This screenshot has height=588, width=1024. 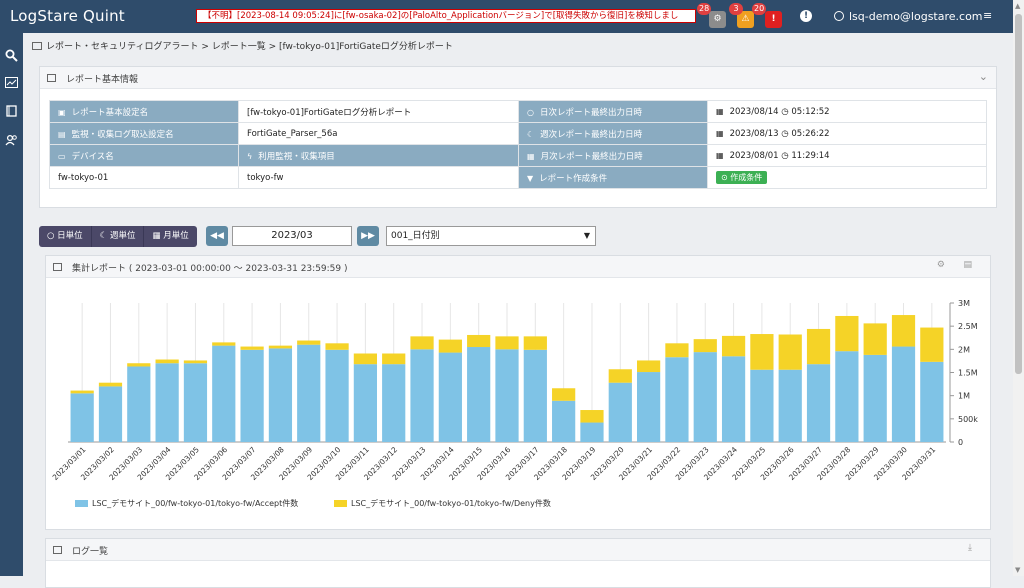 What do you see at coordinates (736, 9) in the screenshot?
I see `warning-count-badge: 3` at bounding box center [736, 9].